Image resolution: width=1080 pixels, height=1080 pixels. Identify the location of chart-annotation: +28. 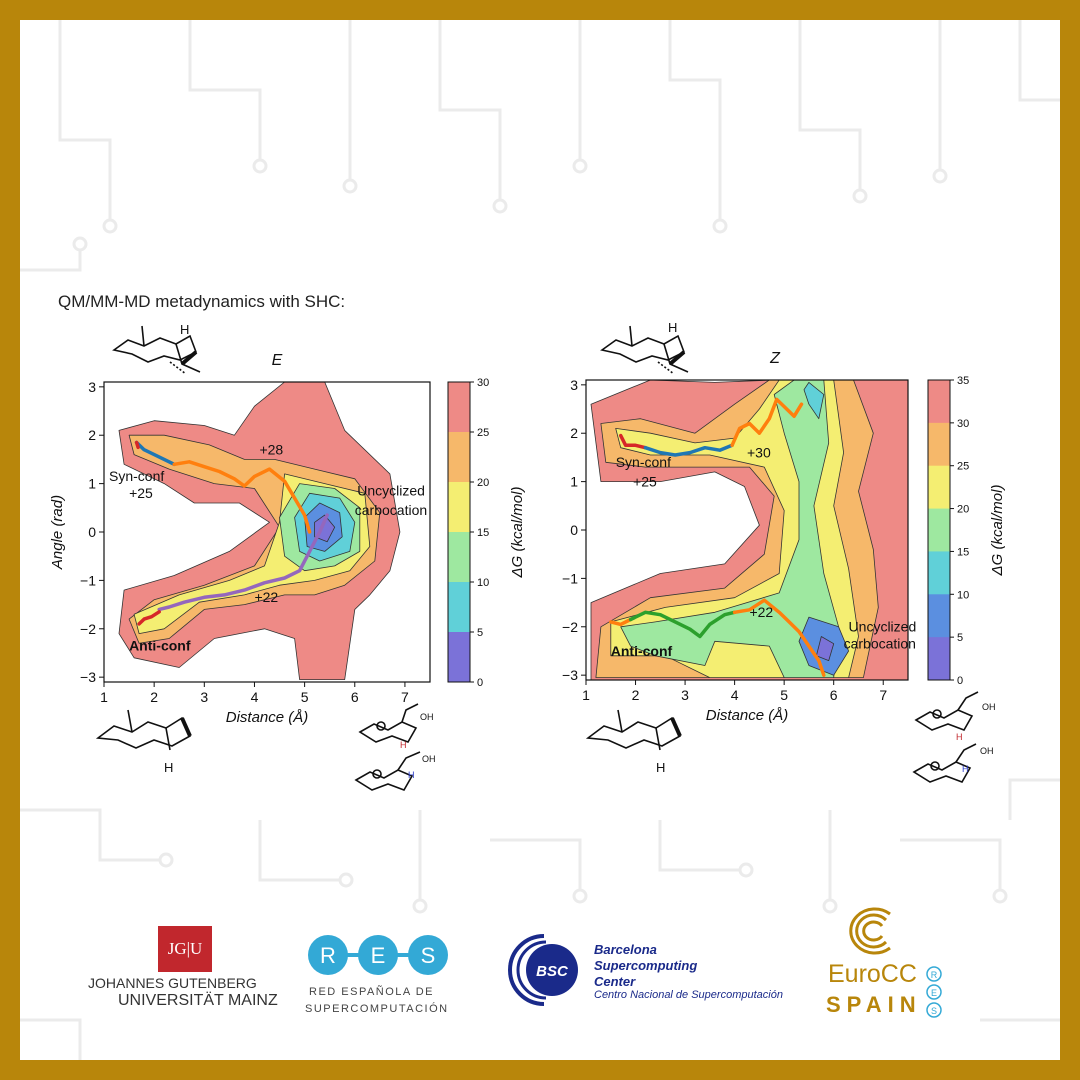
(271, 450).